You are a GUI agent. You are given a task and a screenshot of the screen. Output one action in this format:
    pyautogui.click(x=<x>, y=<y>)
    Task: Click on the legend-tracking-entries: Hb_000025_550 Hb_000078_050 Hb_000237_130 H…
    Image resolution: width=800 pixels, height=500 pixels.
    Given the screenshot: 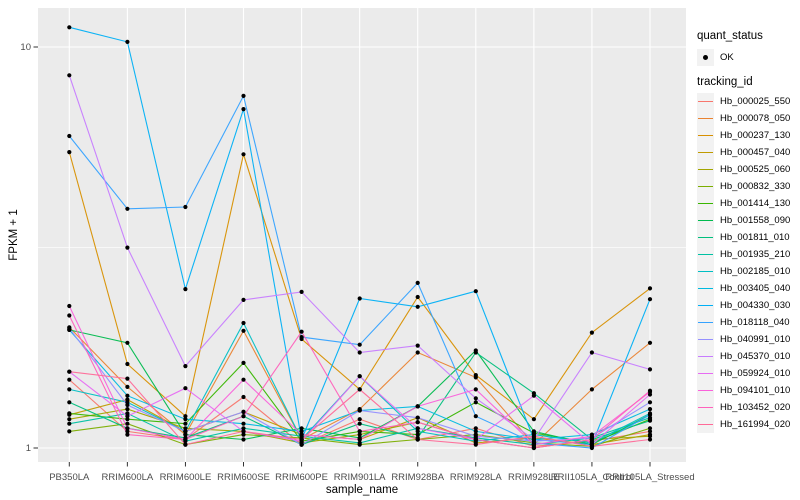 What is the action you would take?
    pyautogui.click(x=743, y=263)
    